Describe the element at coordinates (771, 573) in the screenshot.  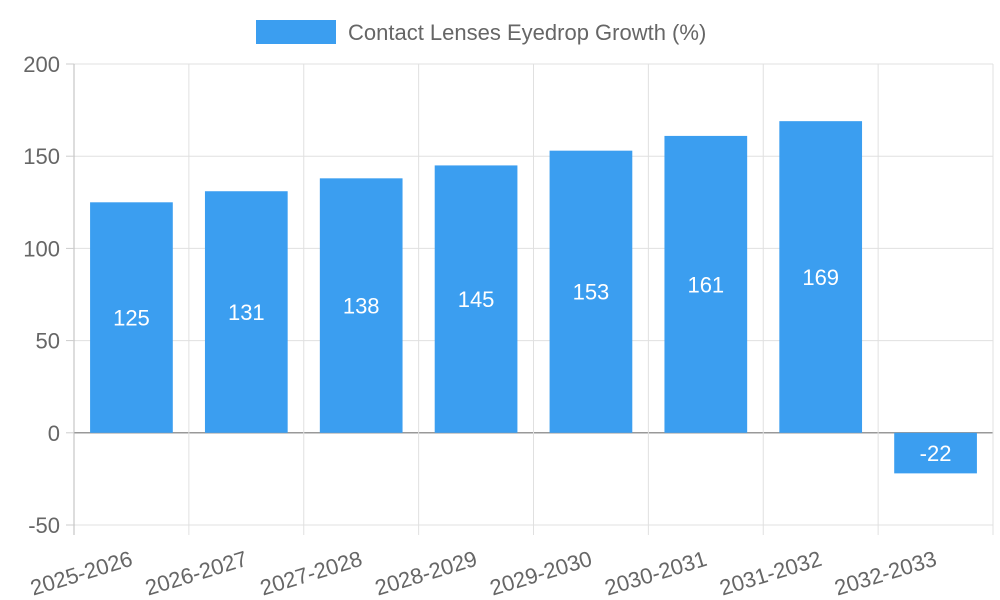
I see `x-tick-label: 2031-2032` at that location.